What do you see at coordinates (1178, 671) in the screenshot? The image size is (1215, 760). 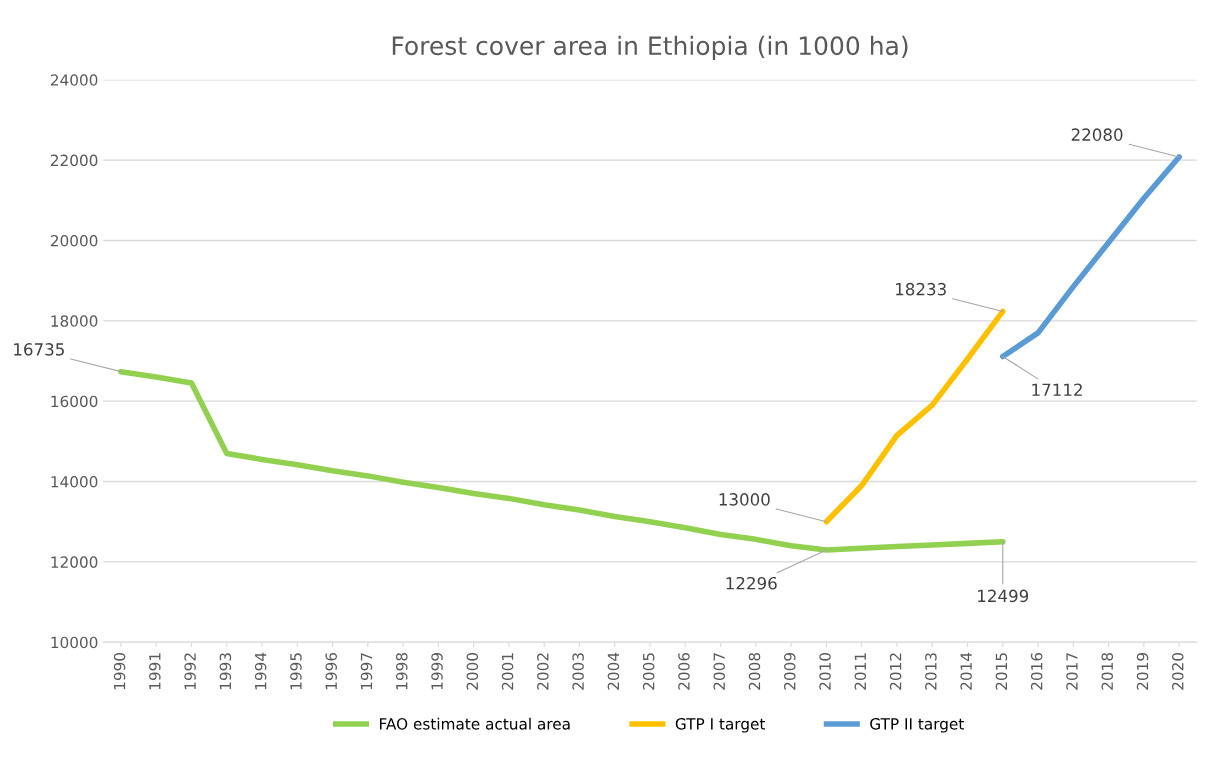 I see `x-tick-label: 2020` at bounding box center [1178, 671].